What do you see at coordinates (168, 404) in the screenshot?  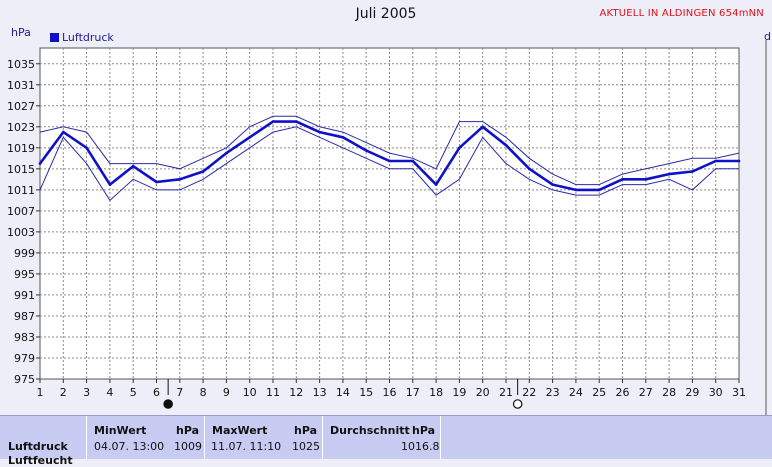 I see `new-moon-icon` at bounding box center [168, 404].